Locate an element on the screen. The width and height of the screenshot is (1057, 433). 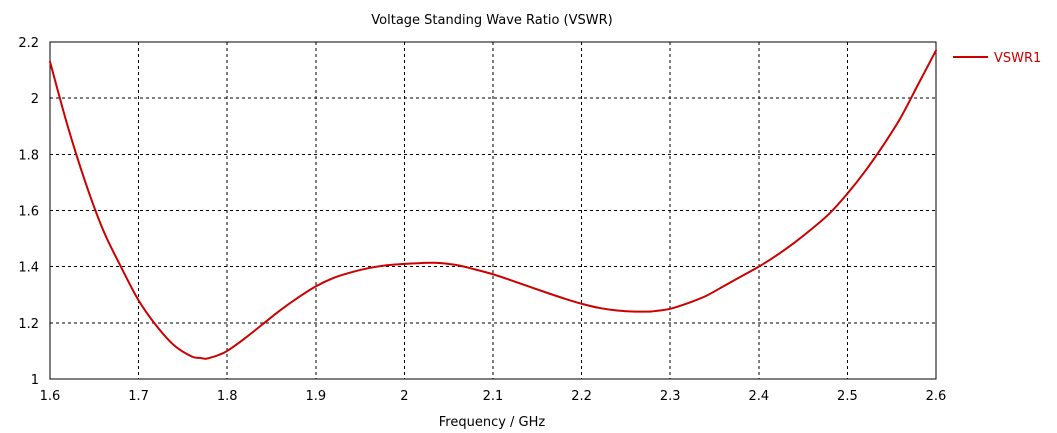
x-tick-label: 2 is located at coordinates (404, 396).